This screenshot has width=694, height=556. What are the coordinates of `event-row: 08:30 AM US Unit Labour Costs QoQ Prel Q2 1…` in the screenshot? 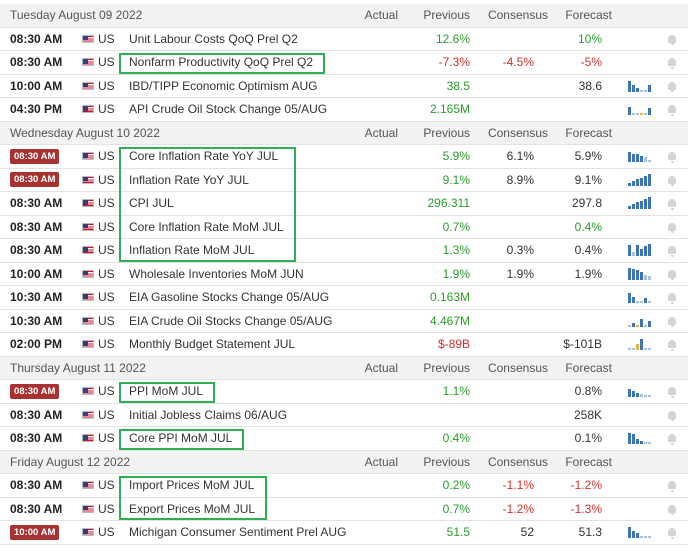 It's located at (344, 39).